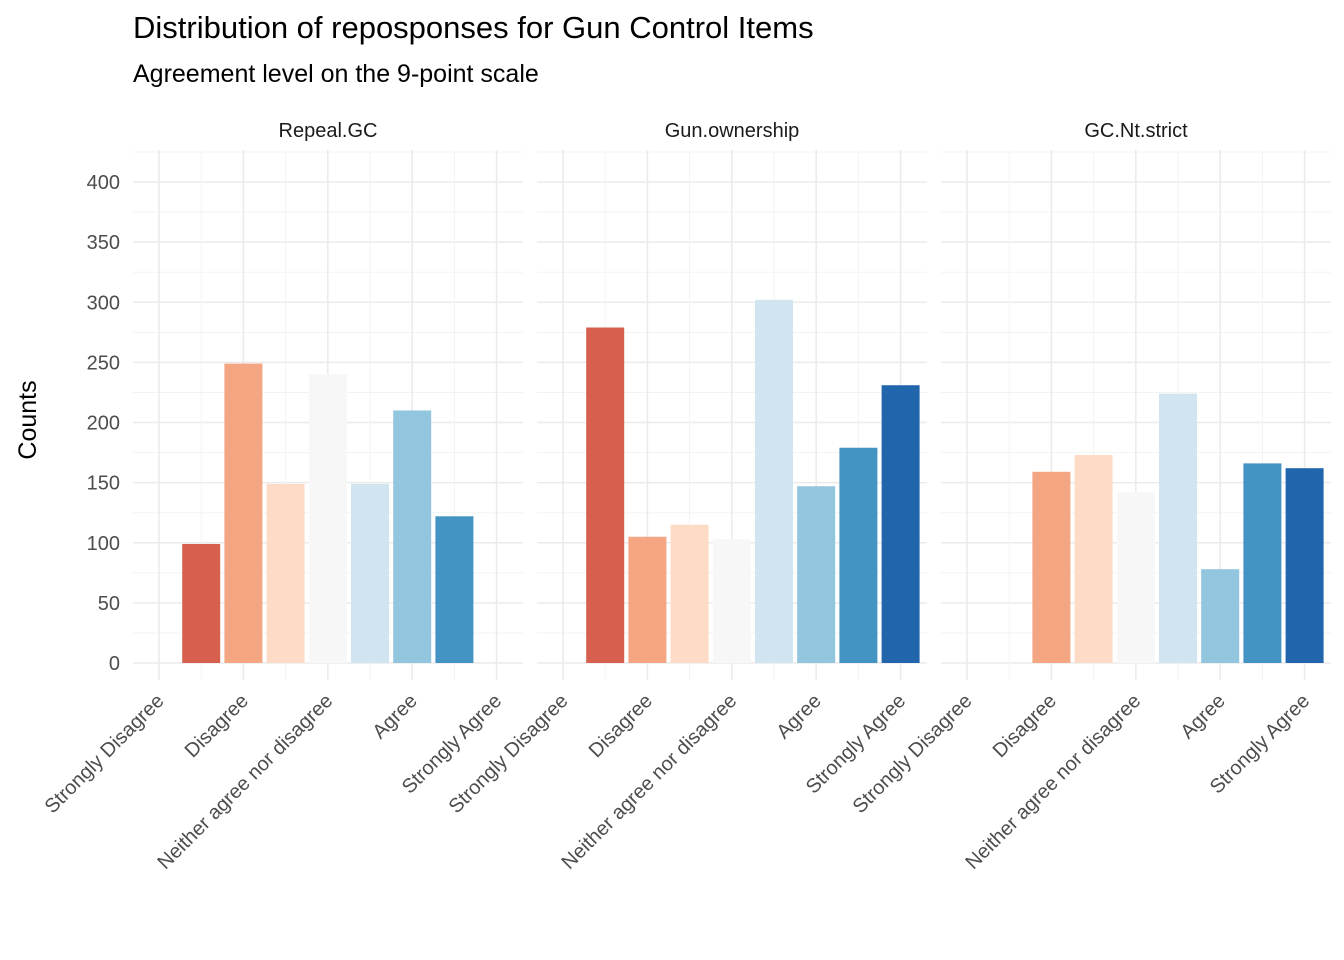  What do you see at coordinates (103, 544) in the screenshot?
I see `y-tick-label: 100` at bounding box center [103, 544].